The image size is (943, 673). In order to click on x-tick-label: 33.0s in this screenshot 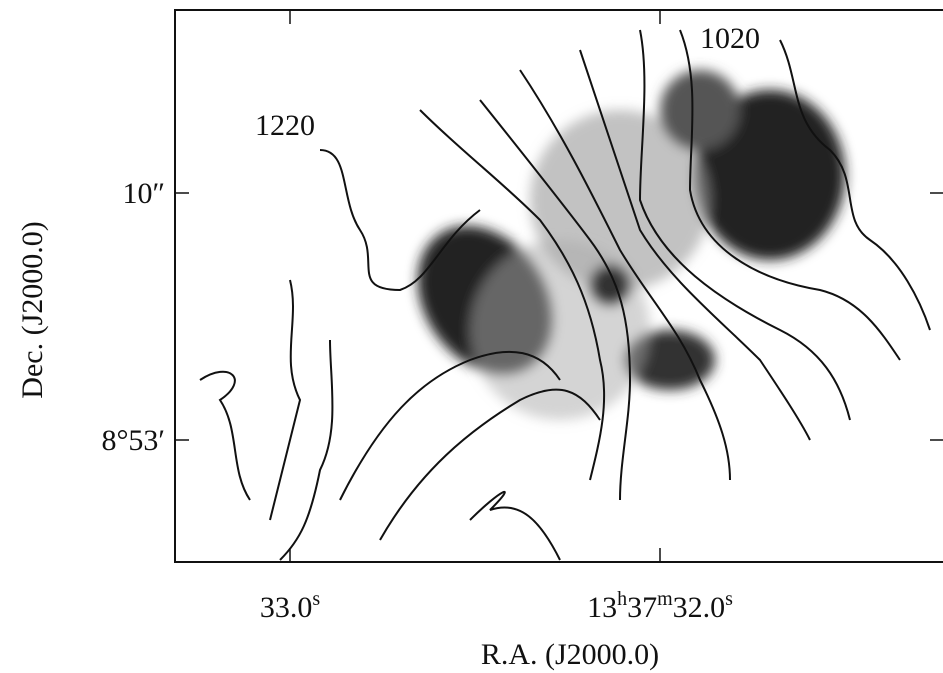, I will do `click(290, 606)`.